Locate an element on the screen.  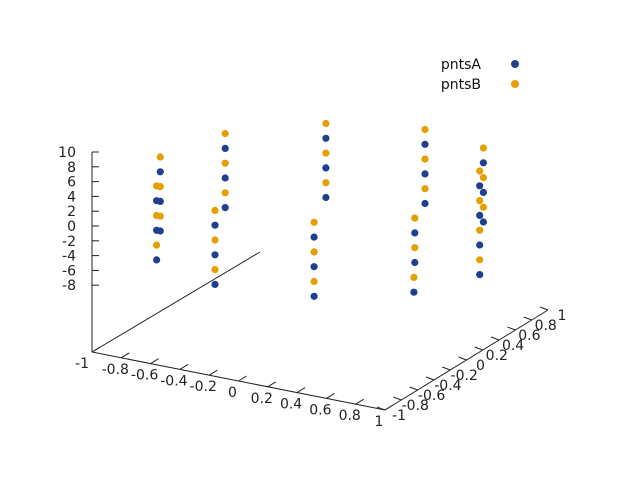
y-tick-label: 0.8 is located at coordinates (546, 326).